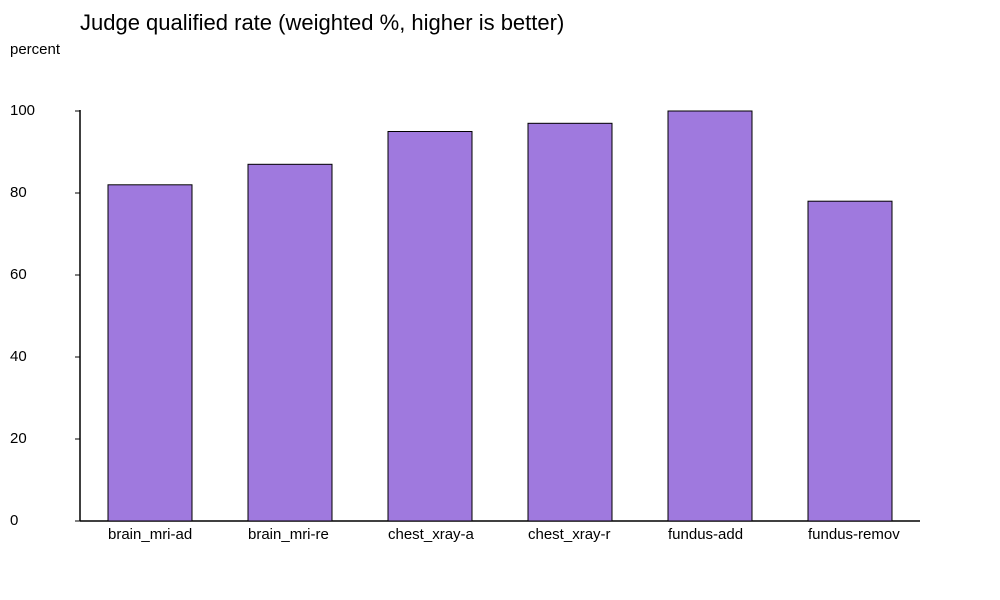 This screenshot has height=600, width=1000. I want to click on y-tick-label: 80, so click(18, 192).